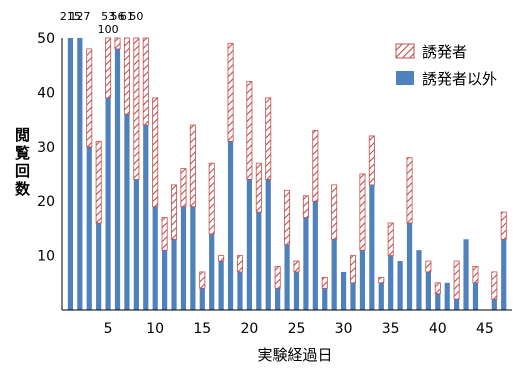  What do you see at coordinates (70, 16) in the screenshot?
I see `bar-value-label: 215` at bounding box center [70, 16].